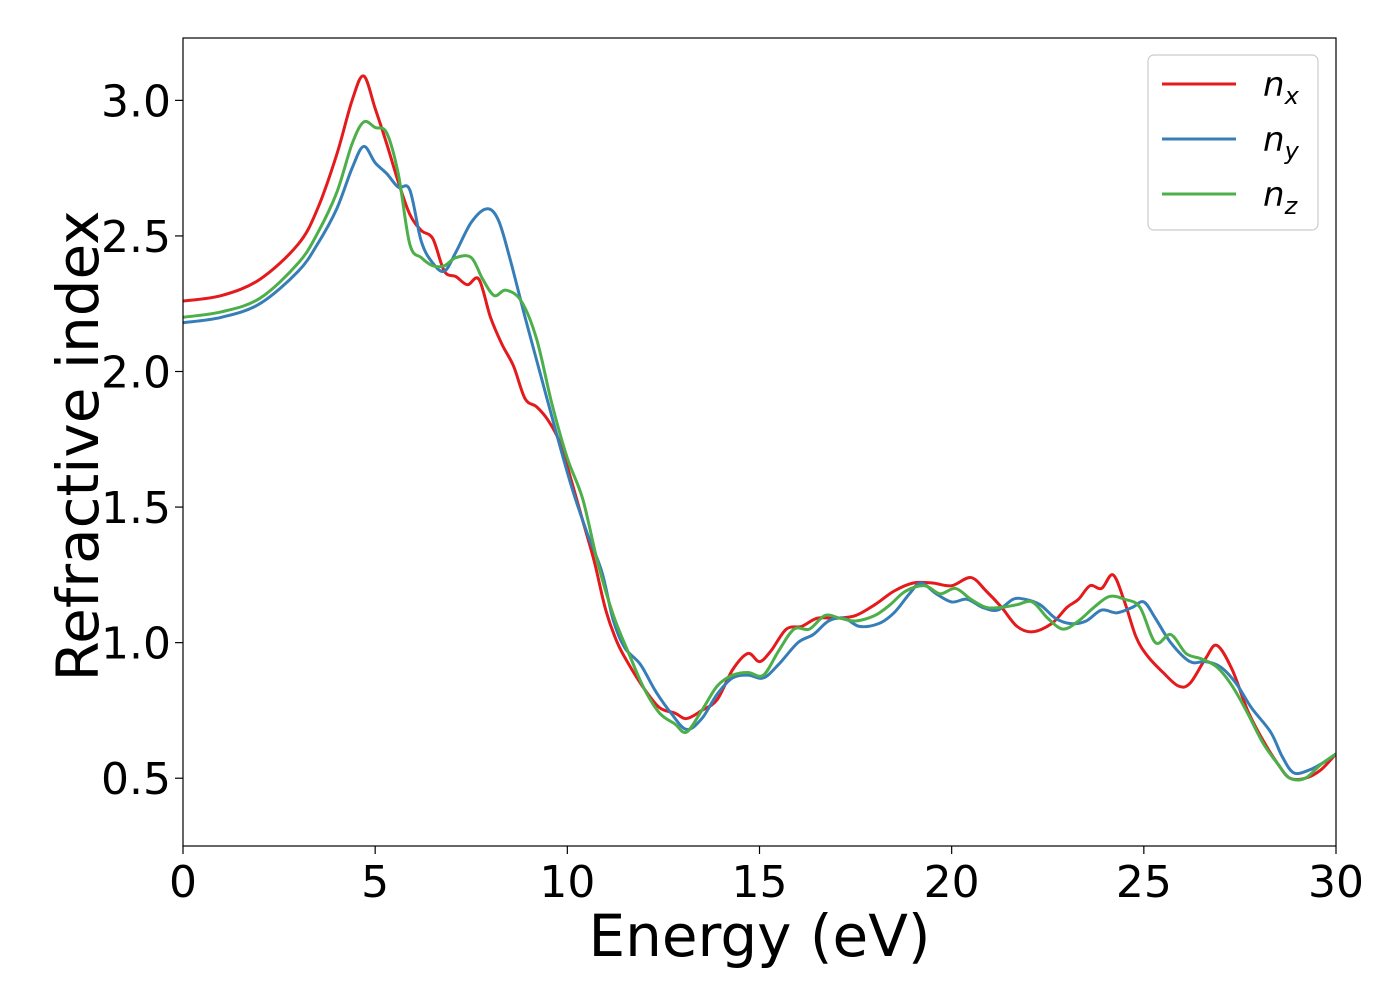  What do you see at coordinates (952, 882) in the screenshot?
I see `x-tick-label: 20` at bounding box center [952, 882].